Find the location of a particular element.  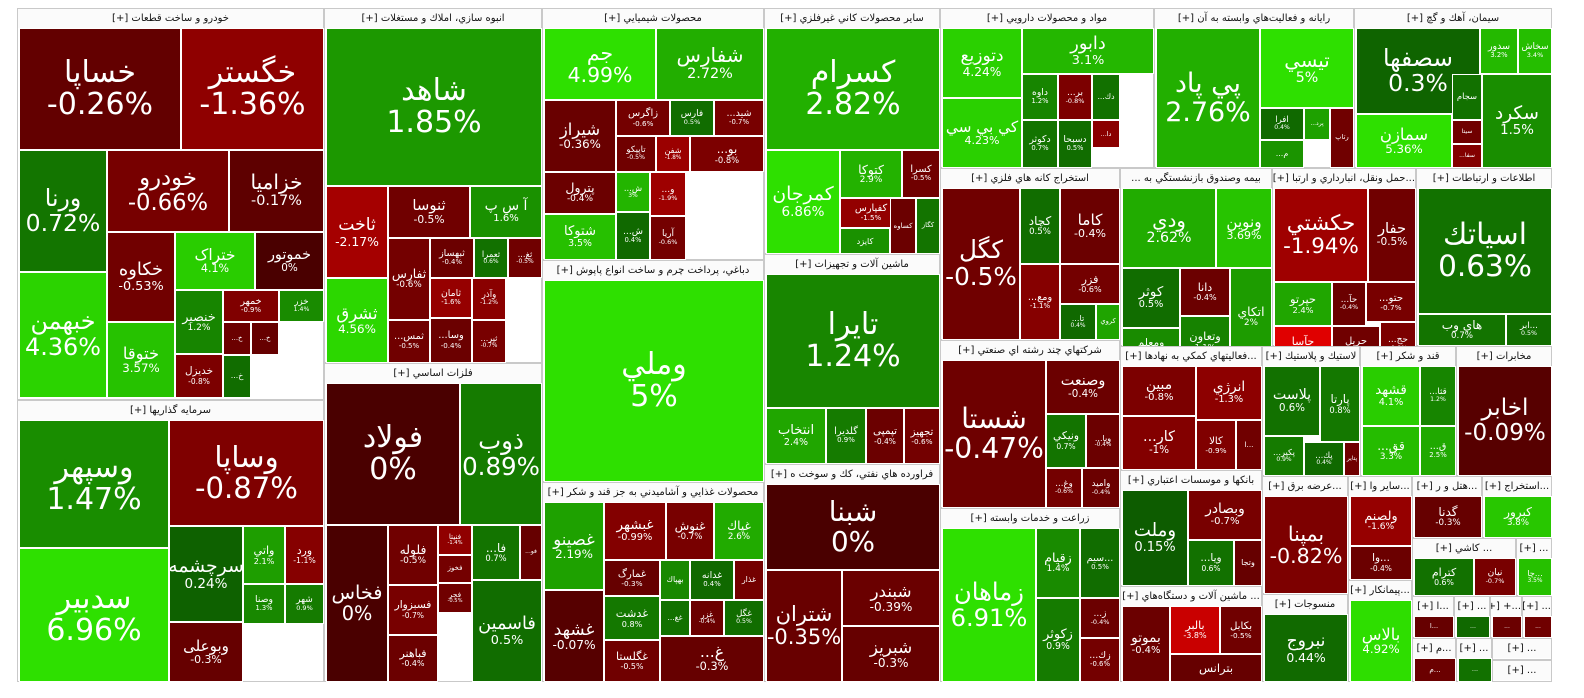

treemap-tile: كالا -0.9% is located at coordinates (1216, 445).